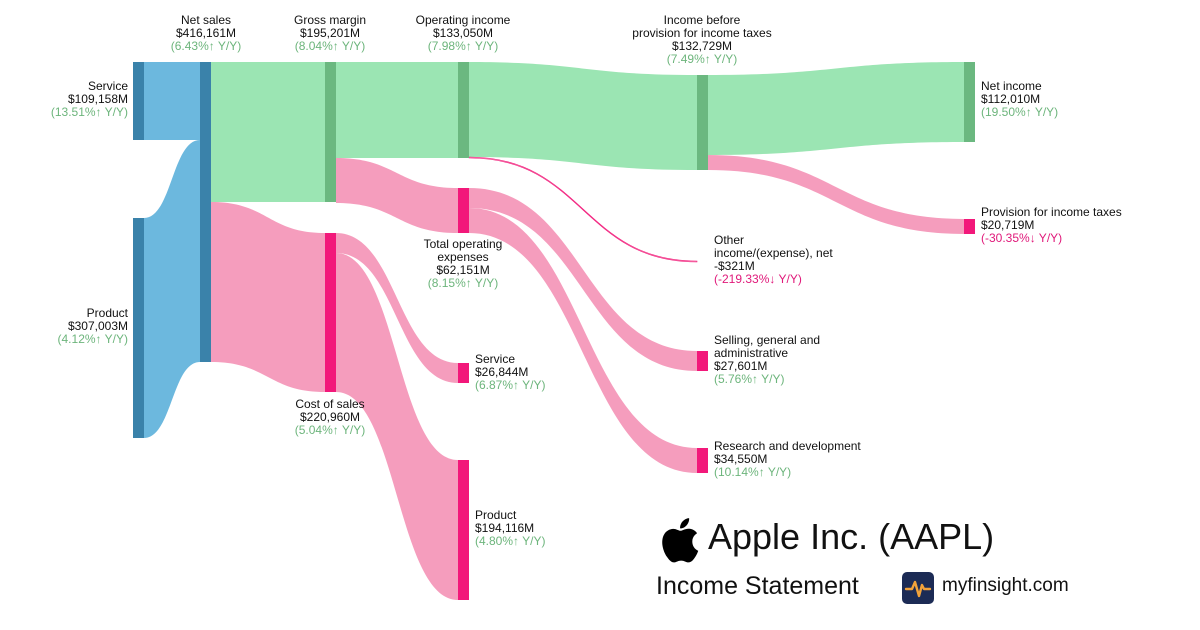 The image size is (1200, 630). Describe the element at coordinates (89, 112) in the screenshot. I see `node-change: (13.51%↑ Y/Y)` at that location.